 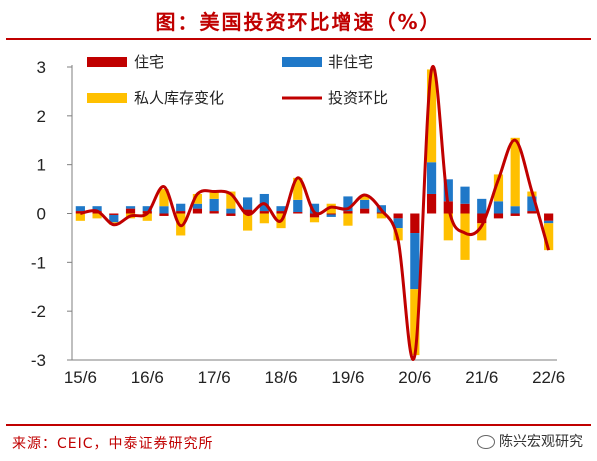 What do you see at coordinates (414, 377) in the screenshot?
I see `x-tick-label: 20/6` at bounding box center [414, 377].